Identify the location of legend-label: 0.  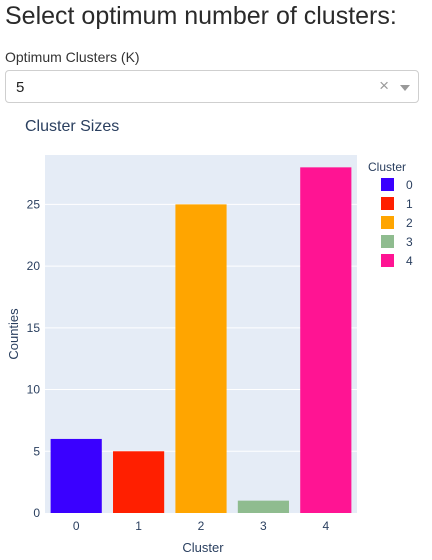
(409, 185).